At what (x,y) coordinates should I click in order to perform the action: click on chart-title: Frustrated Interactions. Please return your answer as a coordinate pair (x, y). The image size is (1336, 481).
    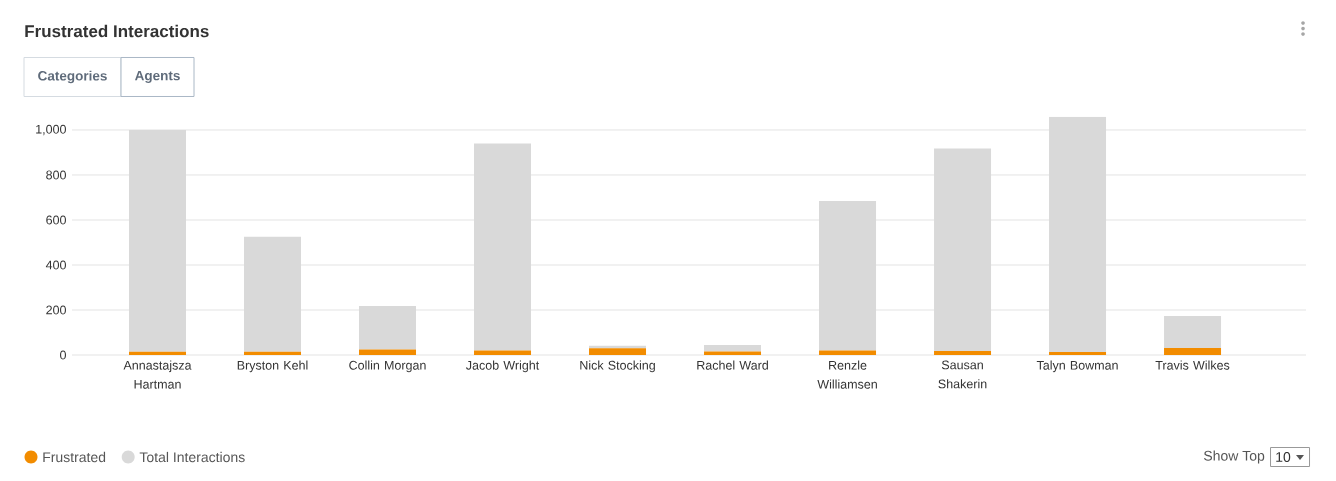
    Looking at the image, I should click on (117, 31).